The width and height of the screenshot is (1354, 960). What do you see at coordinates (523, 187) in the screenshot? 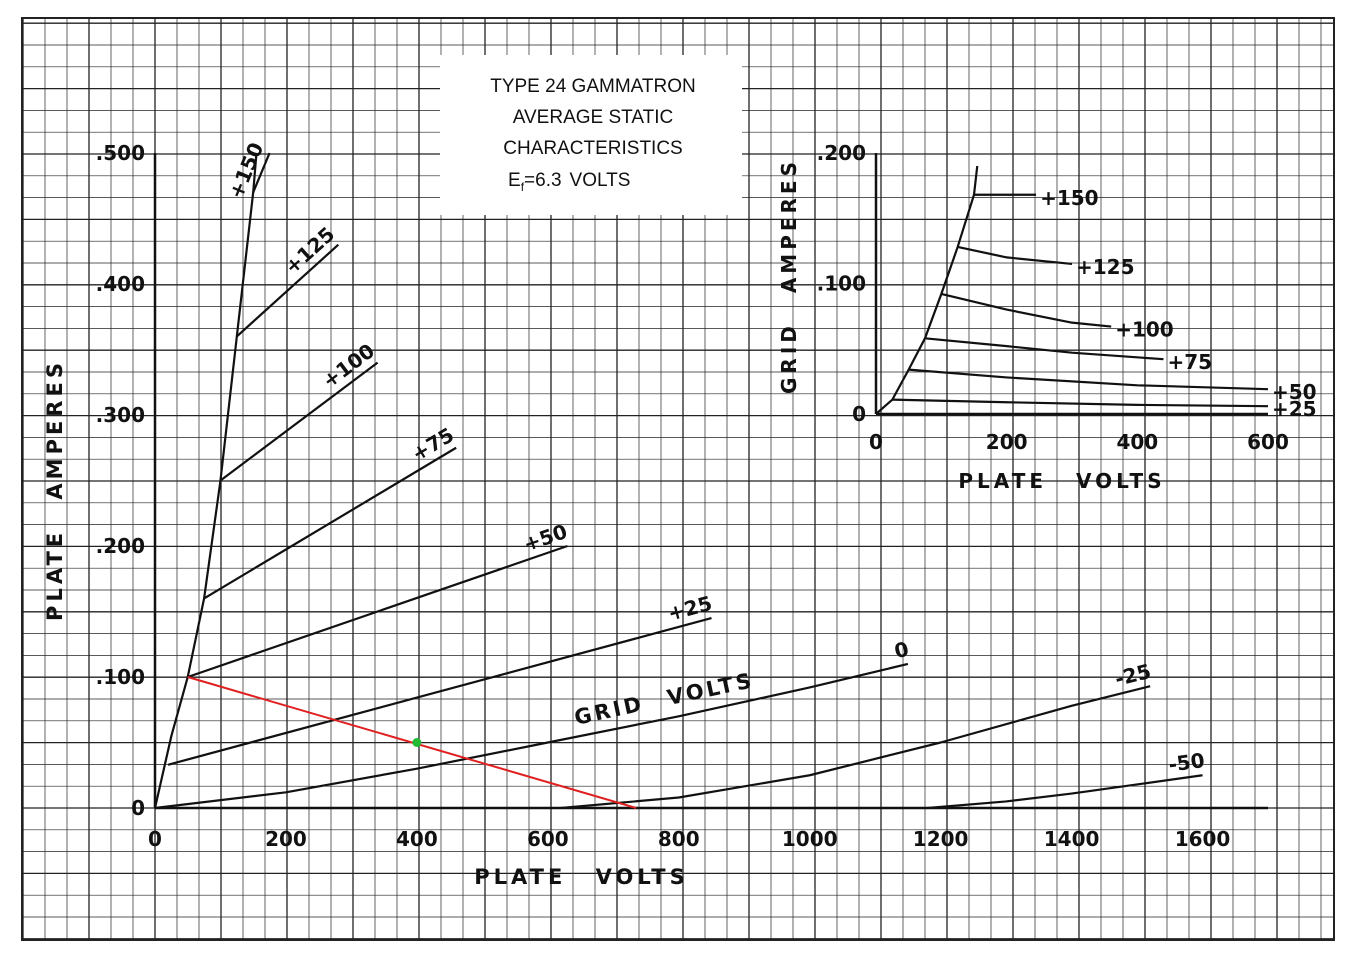
I see `ef-subscript: f` at bounding box center [523, 187].